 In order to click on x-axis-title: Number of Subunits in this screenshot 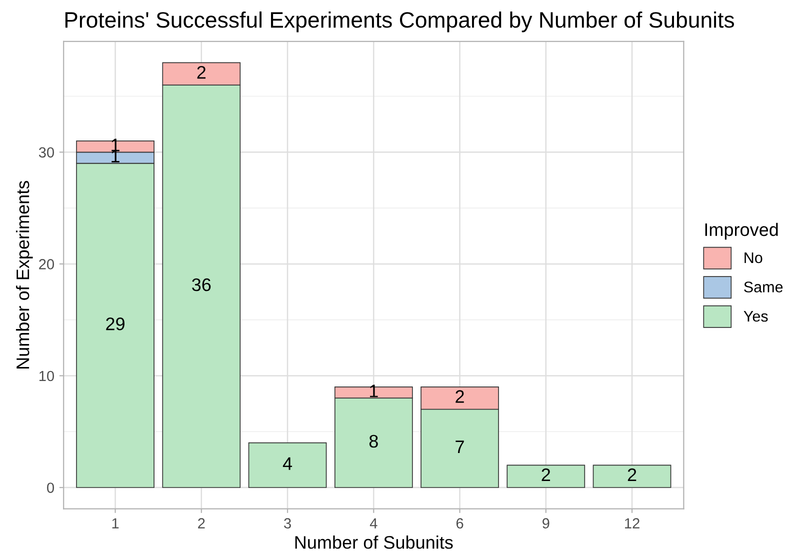, I will do `click(374, 542)`.